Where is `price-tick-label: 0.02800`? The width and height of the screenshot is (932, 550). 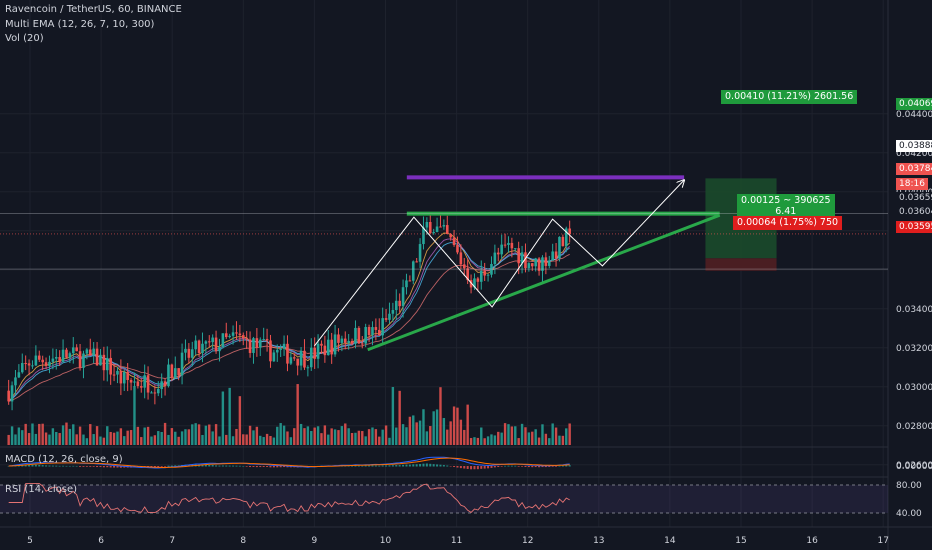 price-tick-label: 0.02800 is located at coordinates (914, 427).